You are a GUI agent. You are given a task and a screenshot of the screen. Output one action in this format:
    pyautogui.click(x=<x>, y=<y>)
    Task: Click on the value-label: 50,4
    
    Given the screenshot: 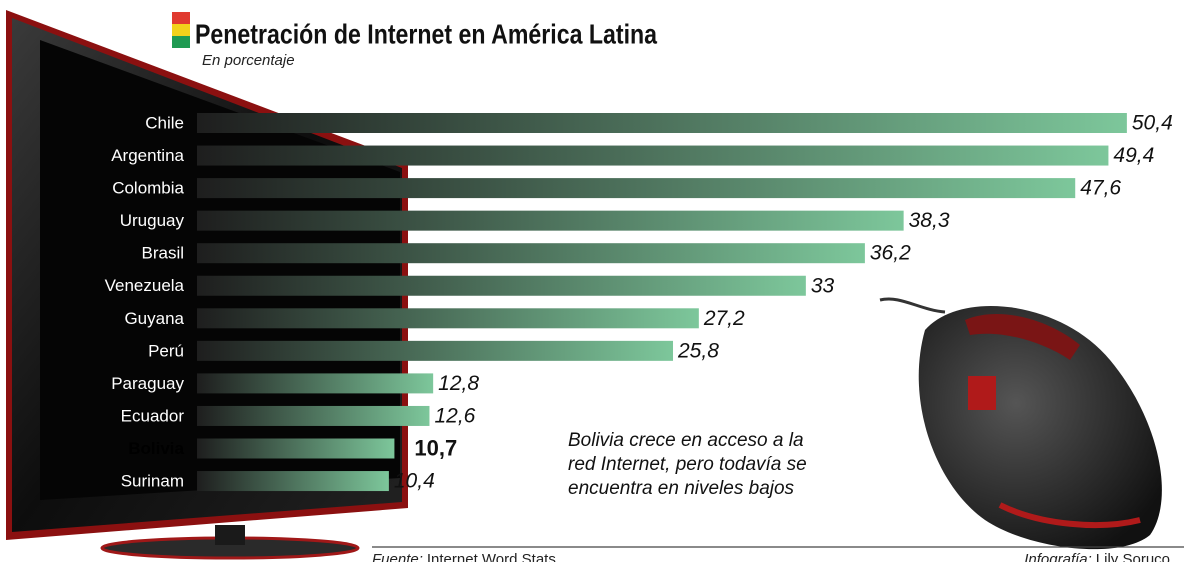 What is the action you would take?
    pyautogui.click(x=1152, y=123)
    